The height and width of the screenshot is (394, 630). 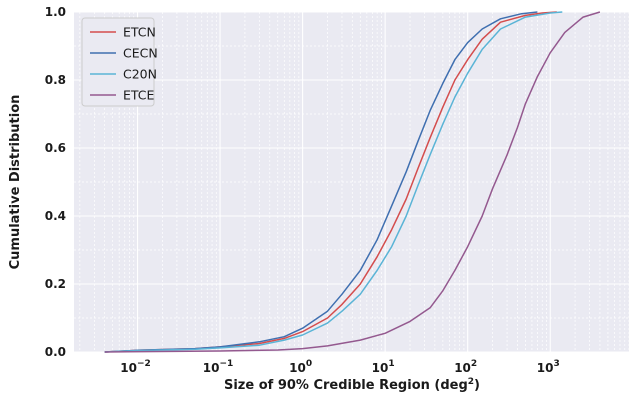 I want to click on legend-box, so click(x=118, y=62).